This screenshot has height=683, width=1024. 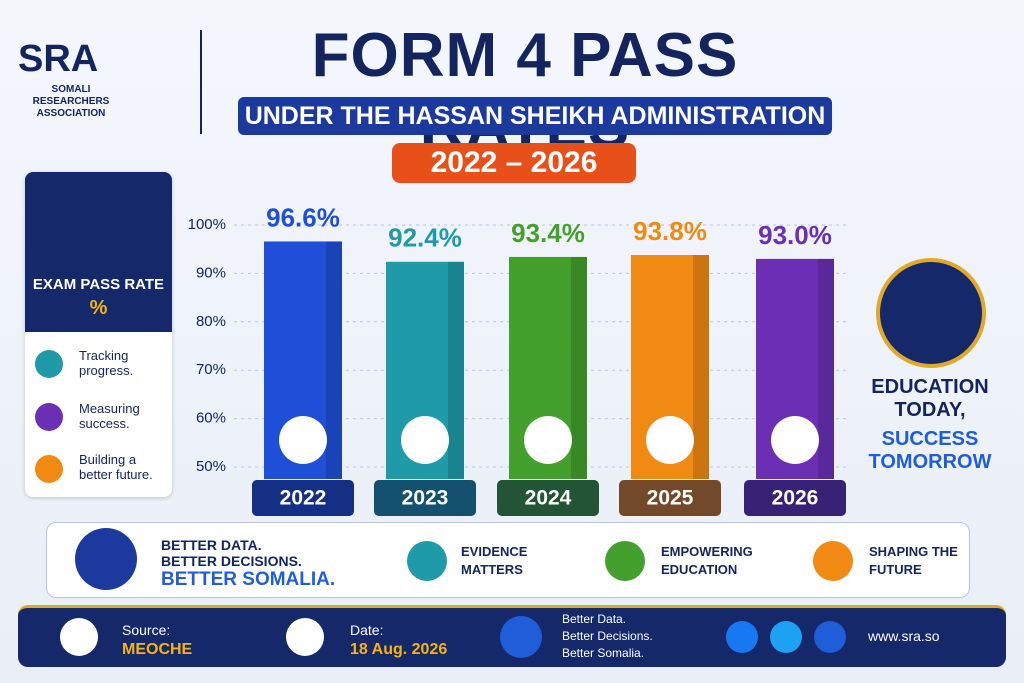 What do you see at coordinates (931, 313) in the screenshot?
I see `trophy-badge` at bounding box center [931, 313].